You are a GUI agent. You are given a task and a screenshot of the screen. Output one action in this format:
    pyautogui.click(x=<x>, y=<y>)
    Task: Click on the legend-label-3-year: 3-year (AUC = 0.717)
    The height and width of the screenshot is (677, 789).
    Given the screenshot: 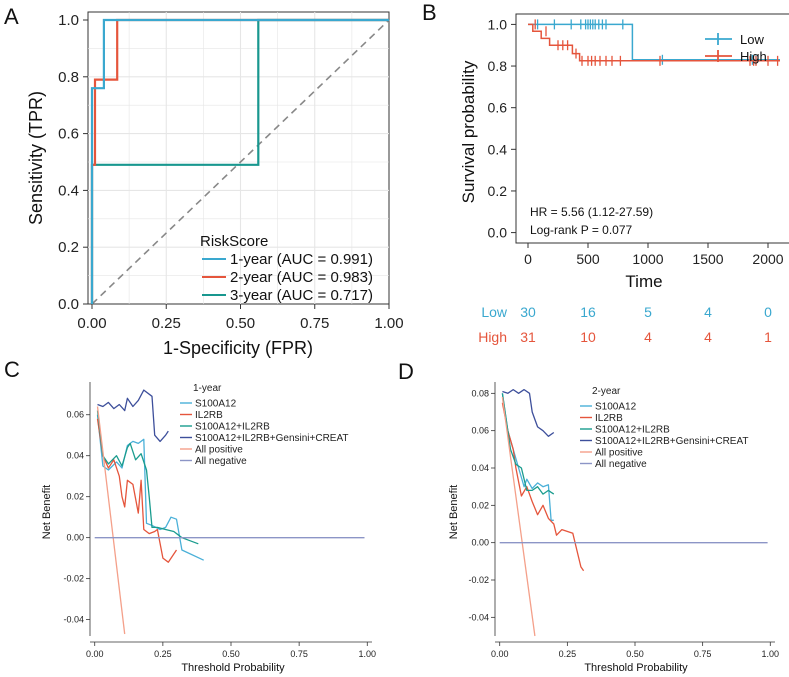 What is the action you would take?
    pyautogui.click(x=301, y=295)
    